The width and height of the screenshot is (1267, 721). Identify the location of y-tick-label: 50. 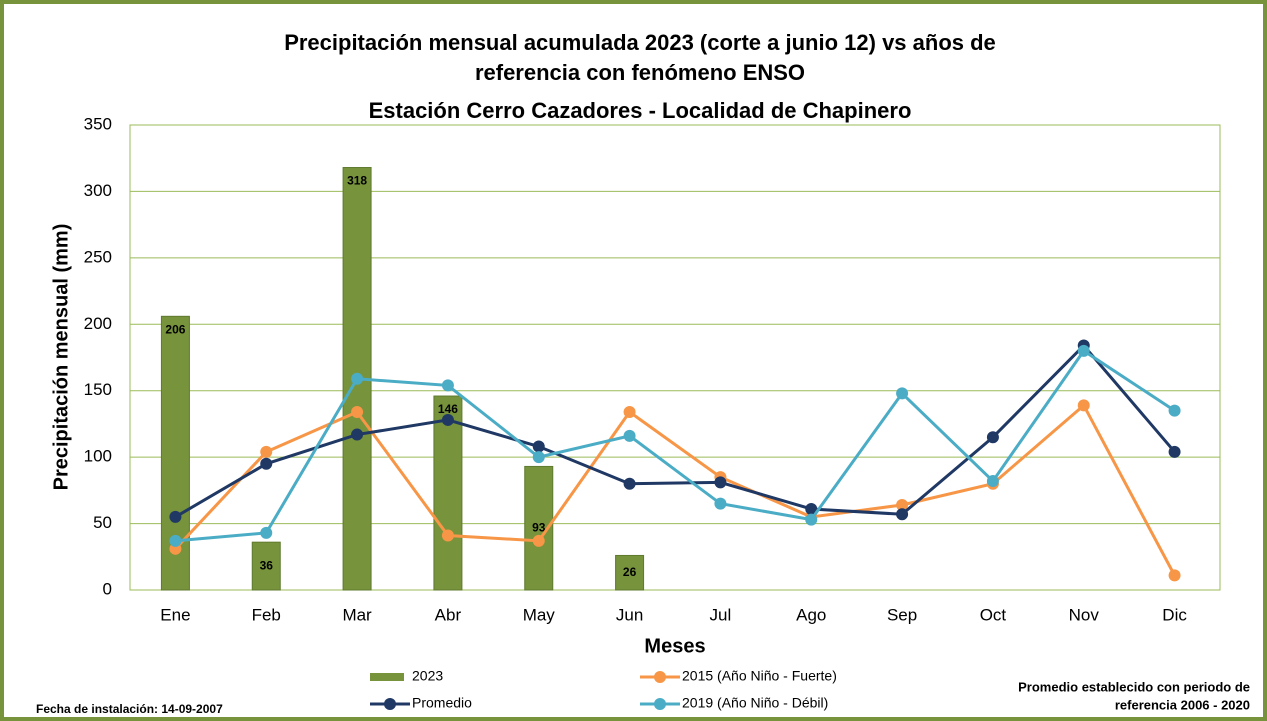
(102, 522).